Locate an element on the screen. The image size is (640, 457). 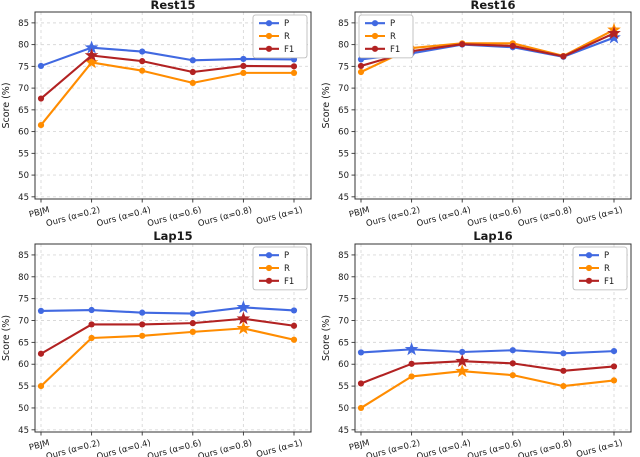
y-axis-title: Score (%) is located at coordinates (326, 105).